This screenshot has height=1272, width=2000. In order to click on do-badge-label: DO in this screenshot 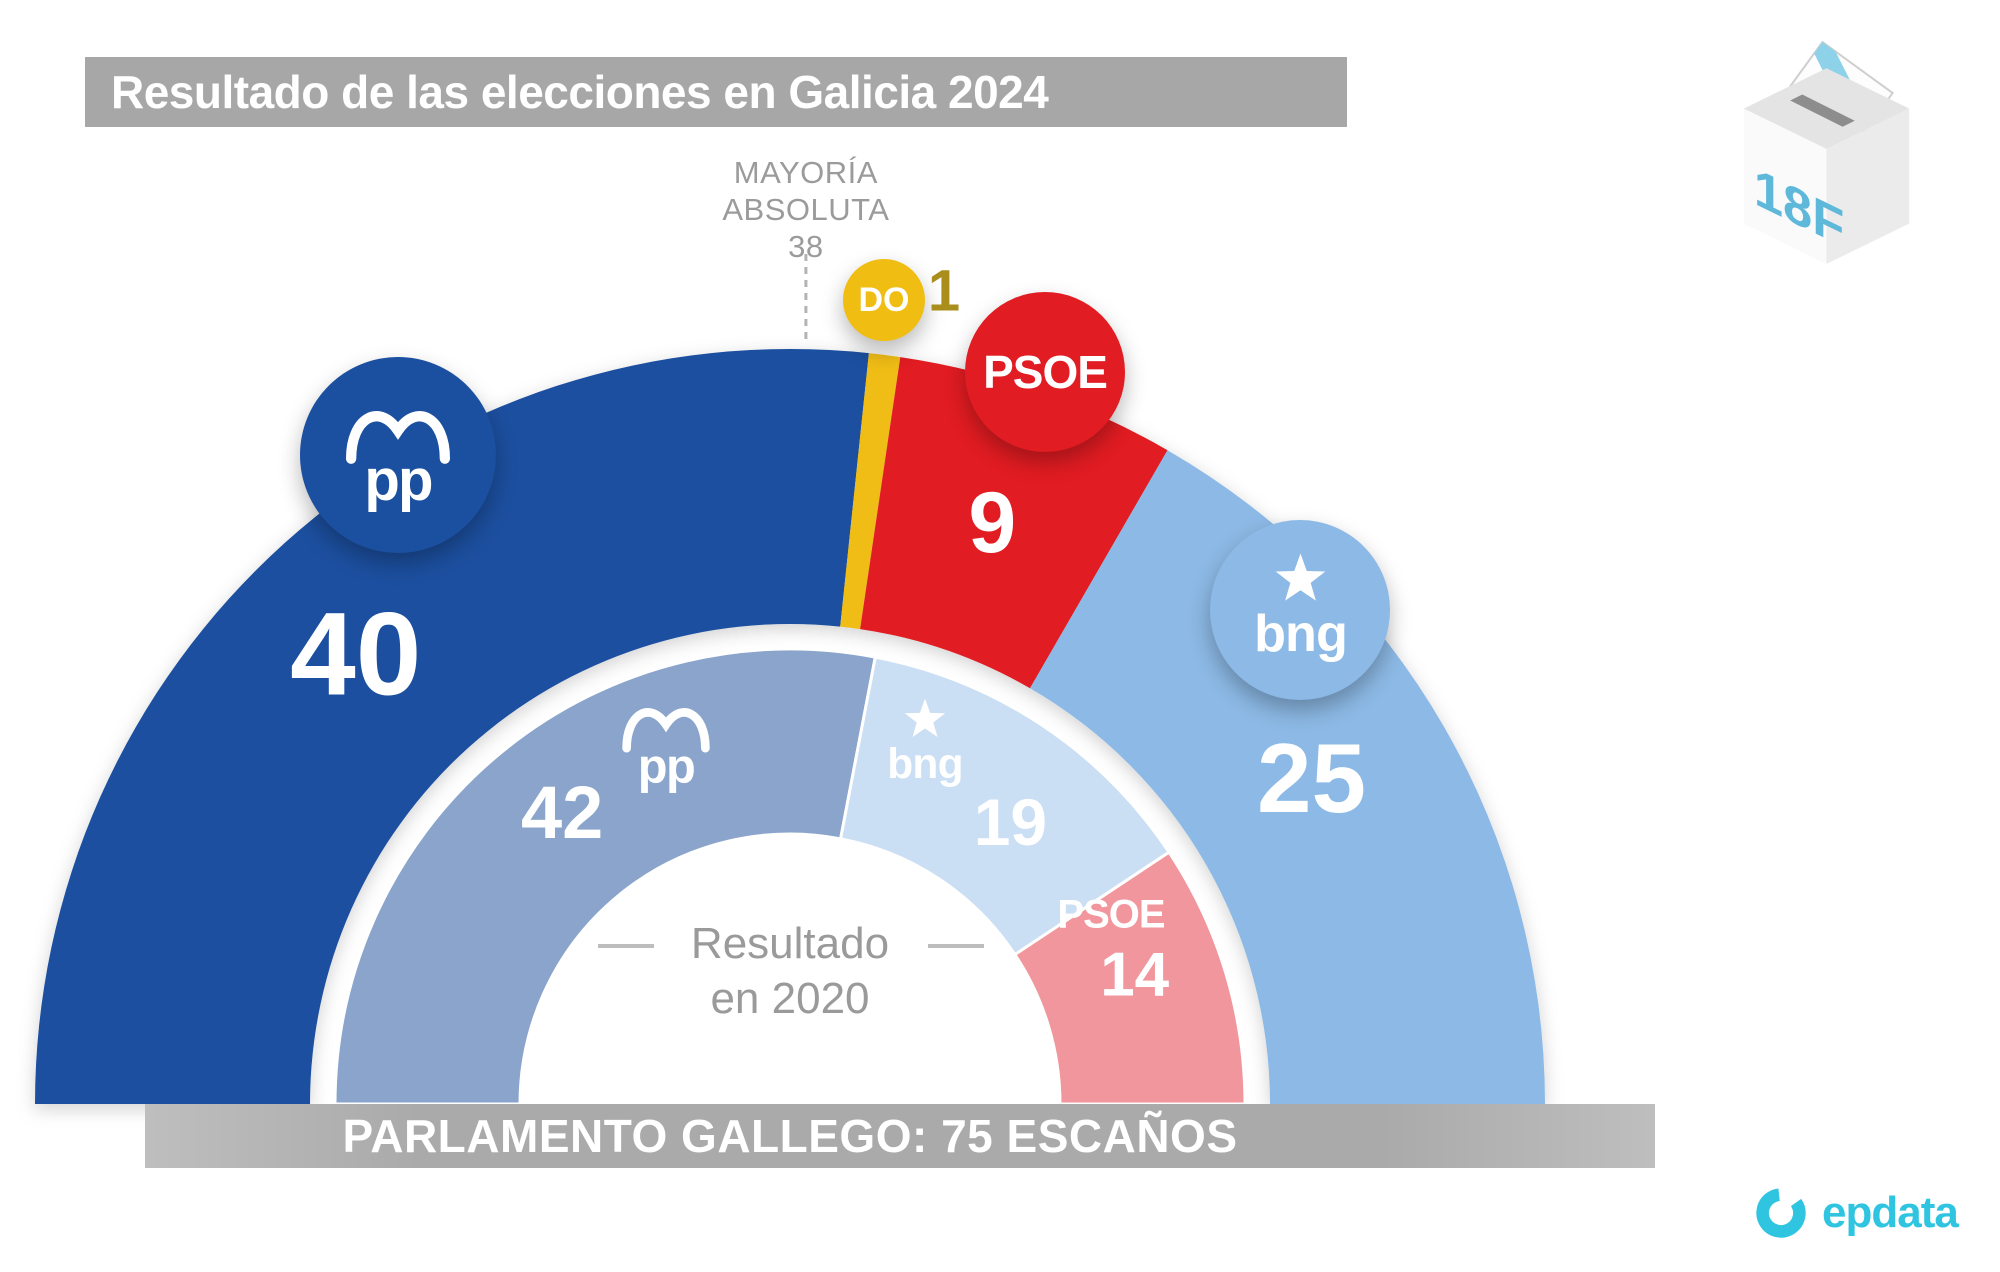, I will do `click(884, 299)`.